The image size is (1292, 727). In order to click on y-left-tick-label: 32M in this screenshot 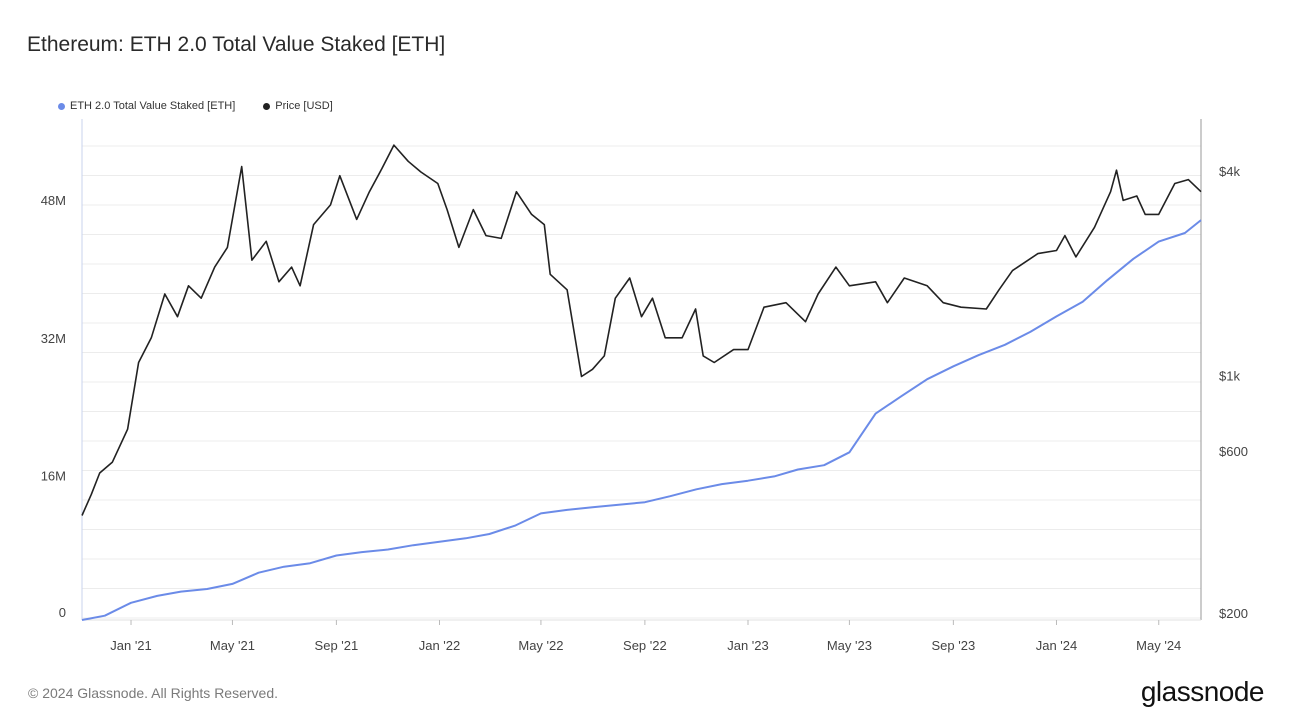, I will do `click(53, 338)`.